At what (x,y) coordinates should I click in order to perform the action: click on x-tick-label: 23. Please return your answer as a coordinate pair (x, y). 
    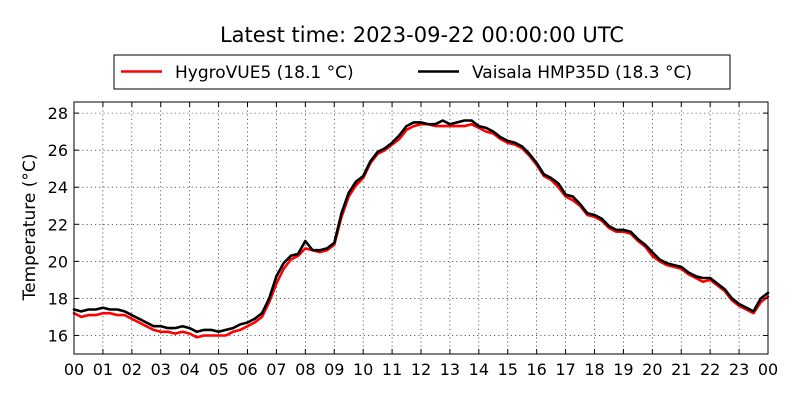
    Looking at the image, I should click on (739, 369).